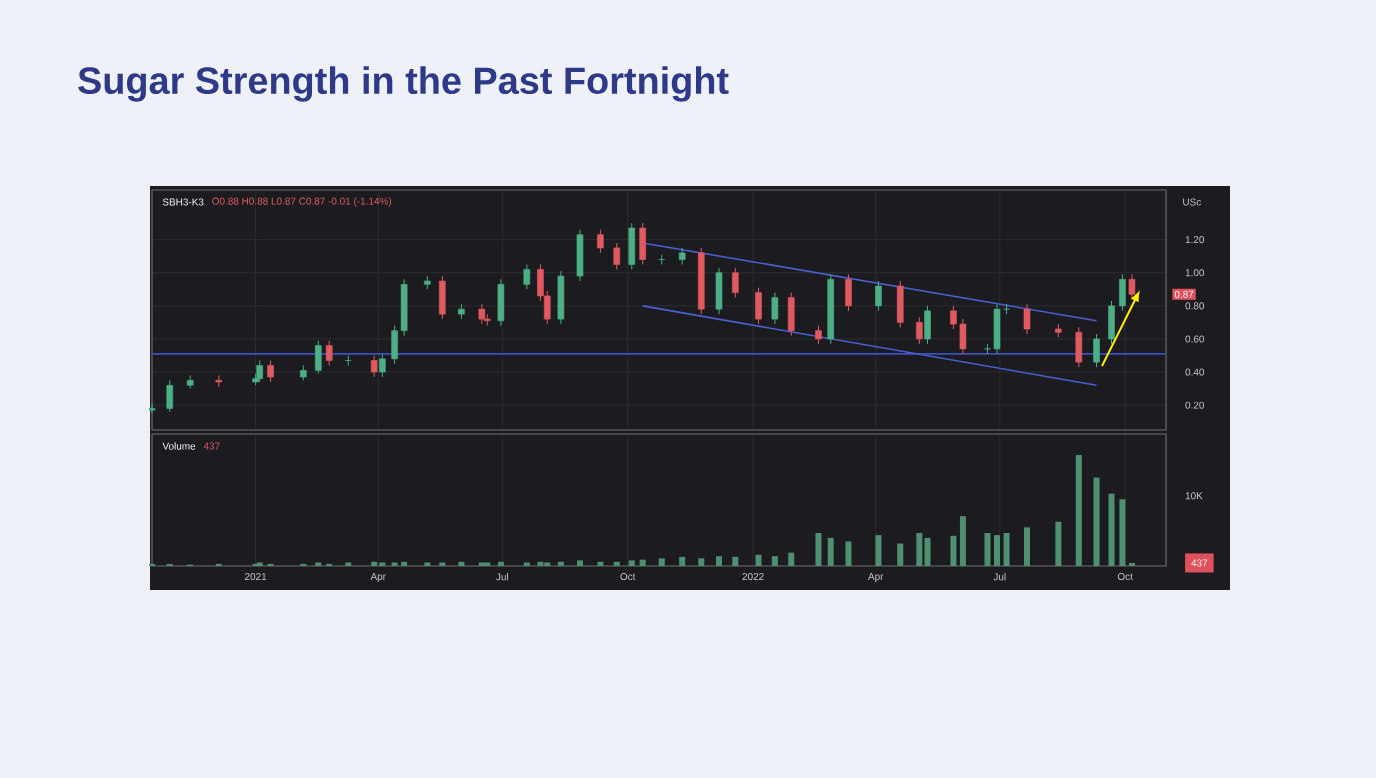 This screenshot has height=778, width=1376. I want to click on chart-title: Sugar Strength in the Past Fortnight, so click(403, 84).